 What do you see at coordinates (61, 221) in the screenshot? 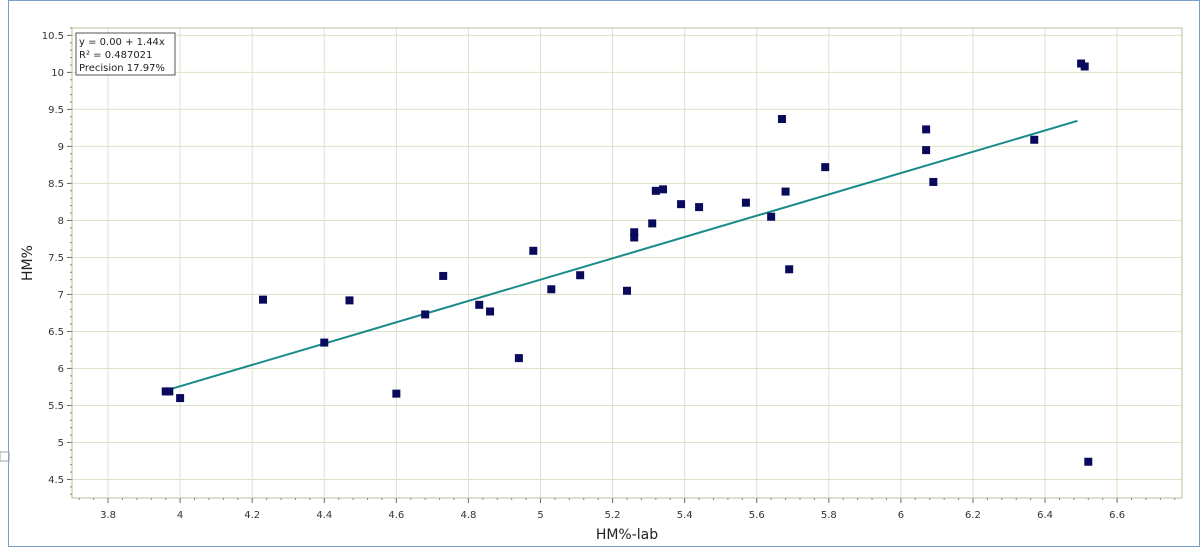
I see `y-tick-label: 8` at bounding box center [61, 221].